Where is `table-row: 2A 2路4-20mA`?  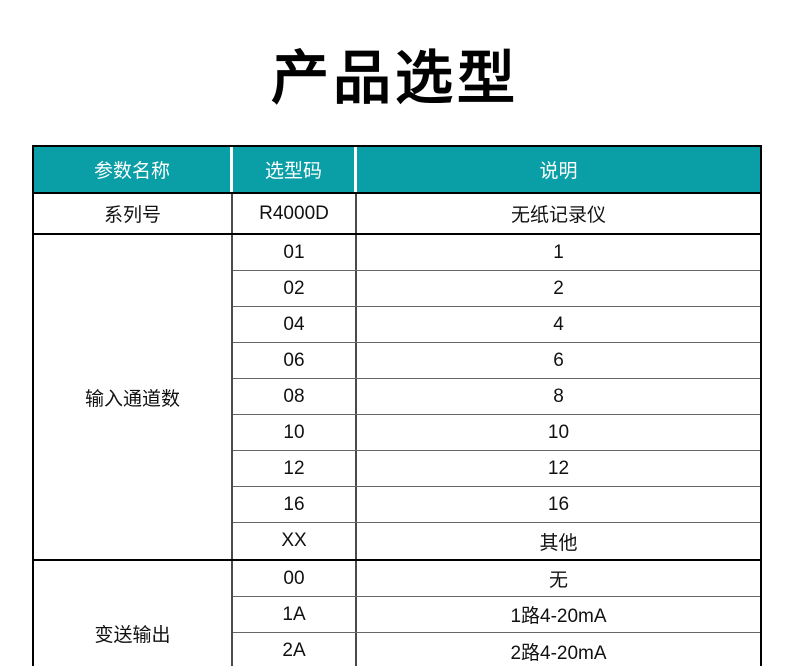 table-row: 2A 2路4-20mA is located at coordinates (496, 649).